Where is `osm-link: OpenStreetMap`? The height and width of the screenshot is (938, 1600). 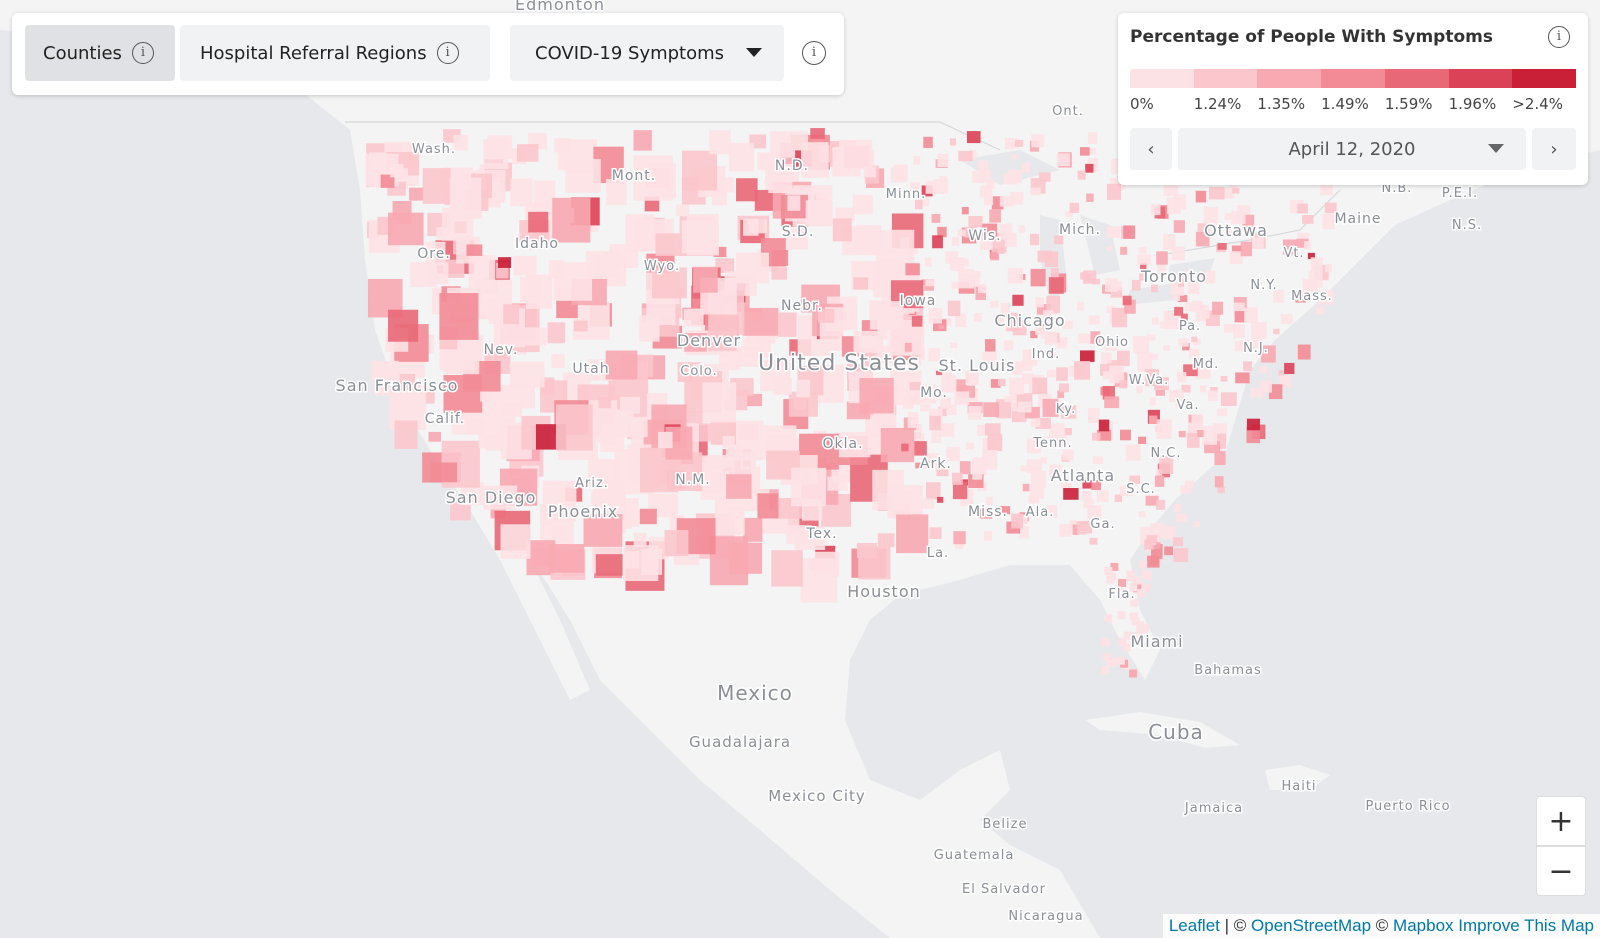 osm-link: OpenStreetMap is located at coordinates (1311, 925).